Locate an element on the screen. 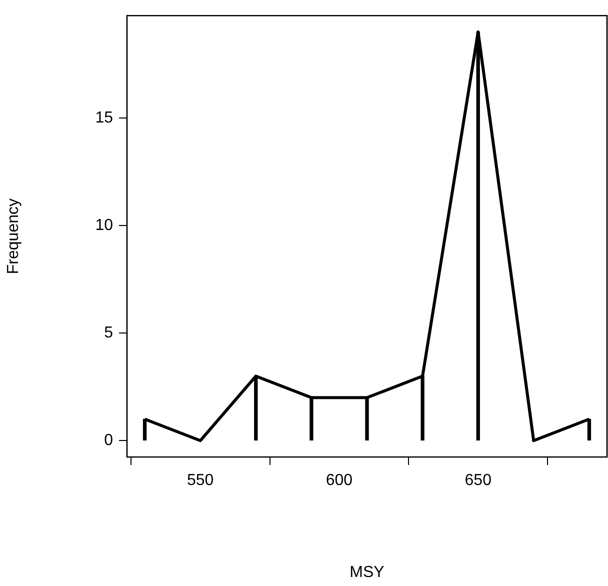  x-axis-title: MSY is located at coordinates (367, 572).